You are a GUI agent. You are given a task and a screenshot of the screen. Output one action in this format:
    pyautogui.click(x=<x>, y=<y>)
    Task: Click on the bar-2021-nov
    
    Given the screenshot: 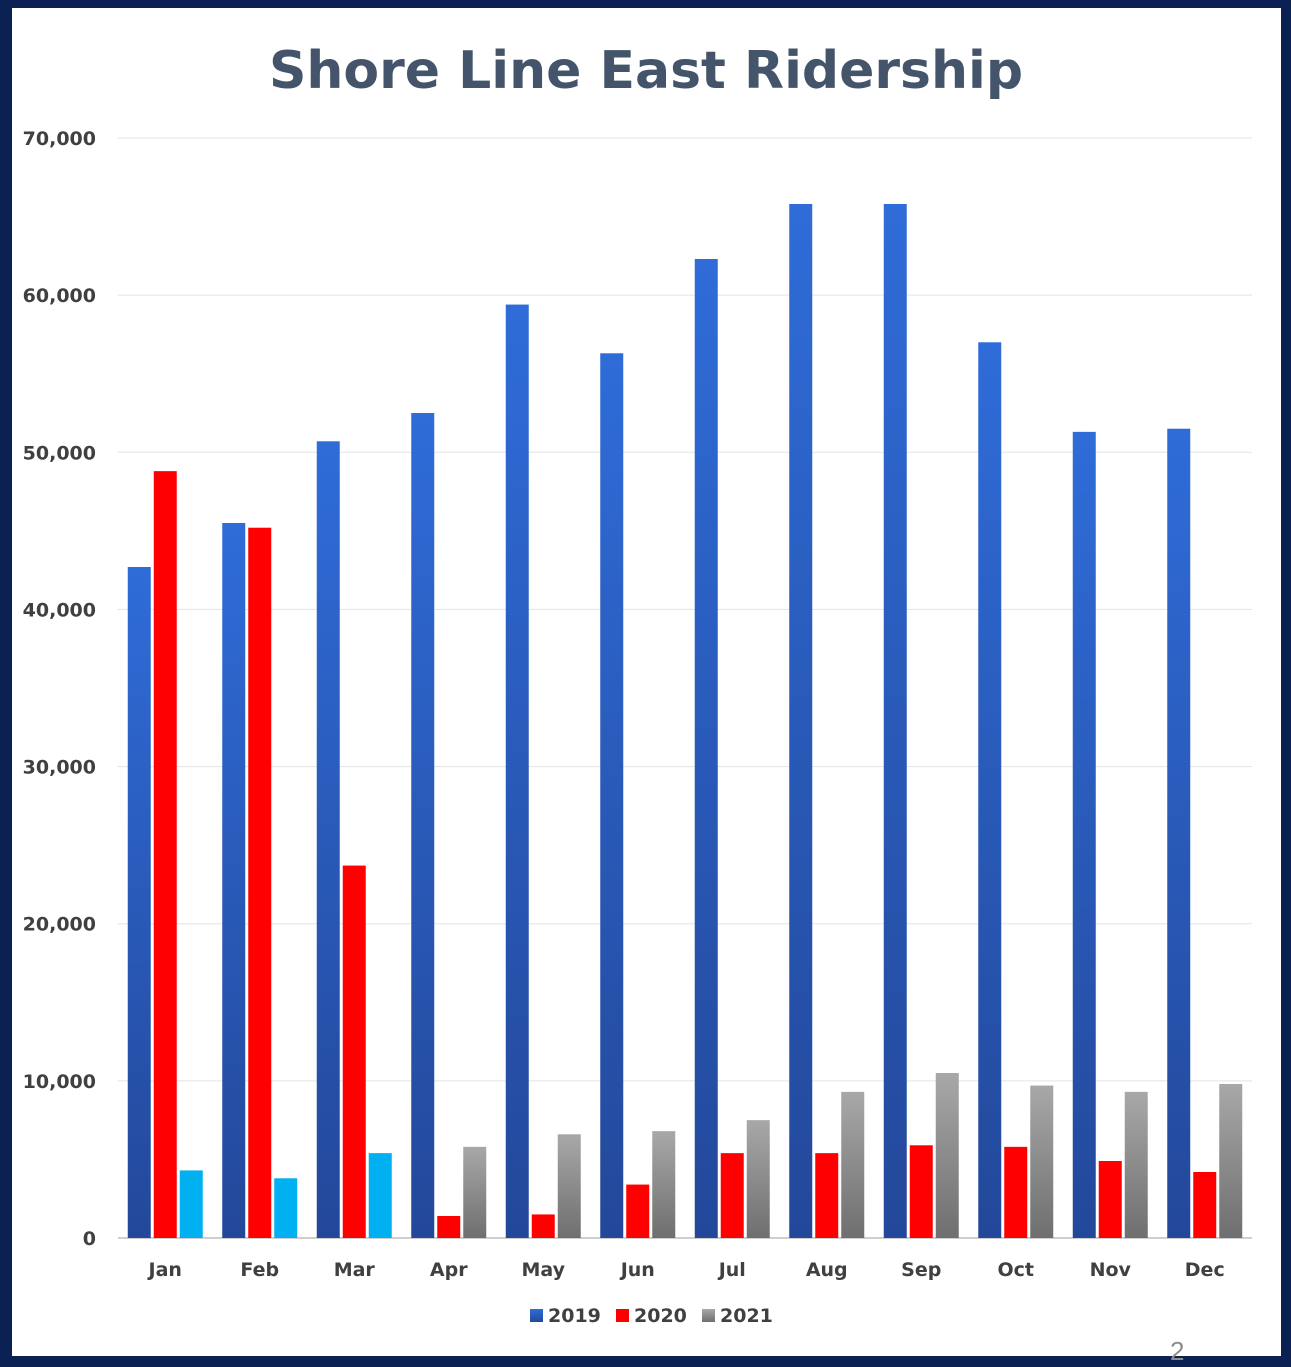 What is the action you would take?
    pyautogui.click(x=1136, y=1164)
    